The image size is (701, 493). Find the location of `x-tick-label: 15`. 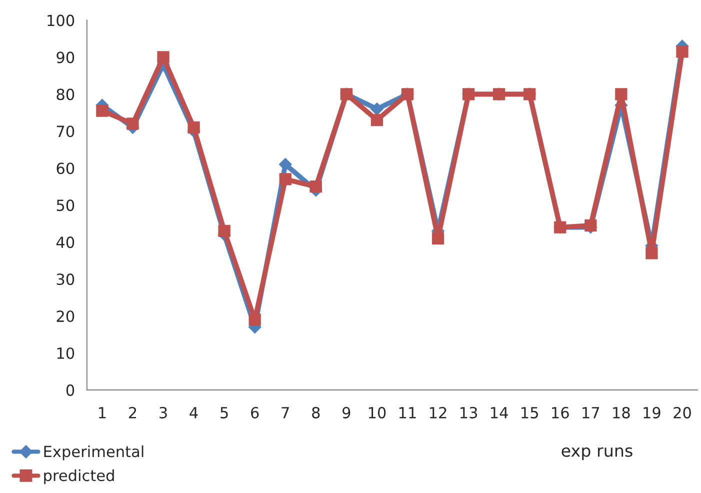

x-tick-label: 15 is located at coordinates (530, 412).